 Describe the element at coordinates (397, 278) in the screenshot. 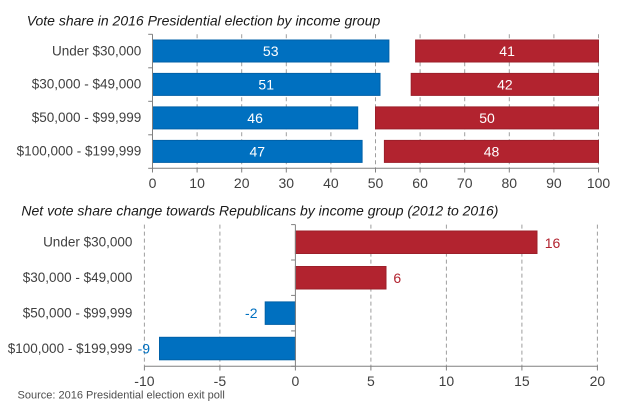

I see `svg-text: 6` at that location.